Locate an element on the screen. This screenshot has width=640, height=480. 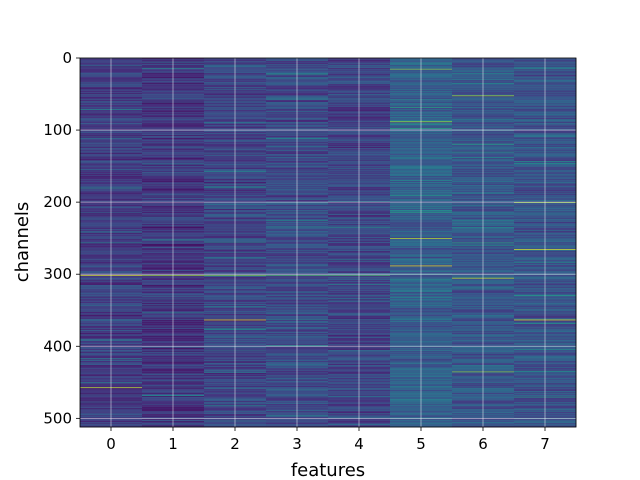
x-tick-label: 4 is located at coordinates (359, 444).